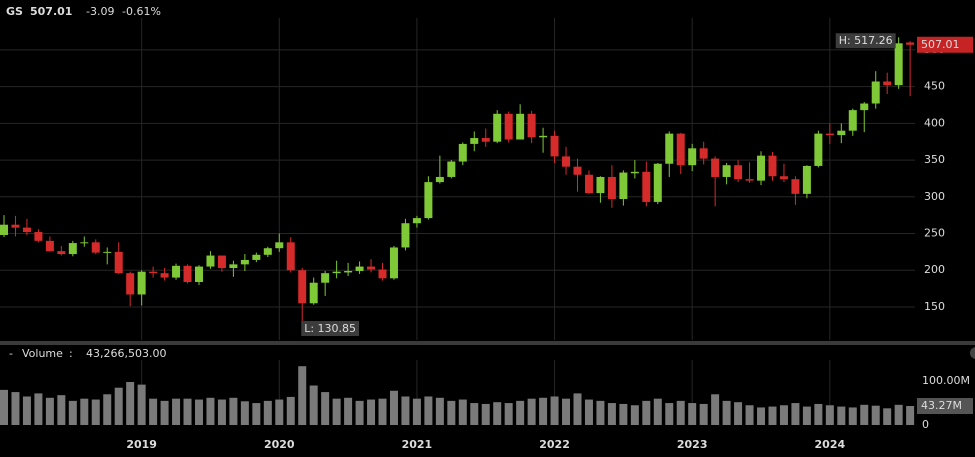 This screenshot has width=975, height=457. What do you see at coordinates (42, 353) in the screenshot?
I see `volume-legend: Volume` at bounding box center [42, 353].